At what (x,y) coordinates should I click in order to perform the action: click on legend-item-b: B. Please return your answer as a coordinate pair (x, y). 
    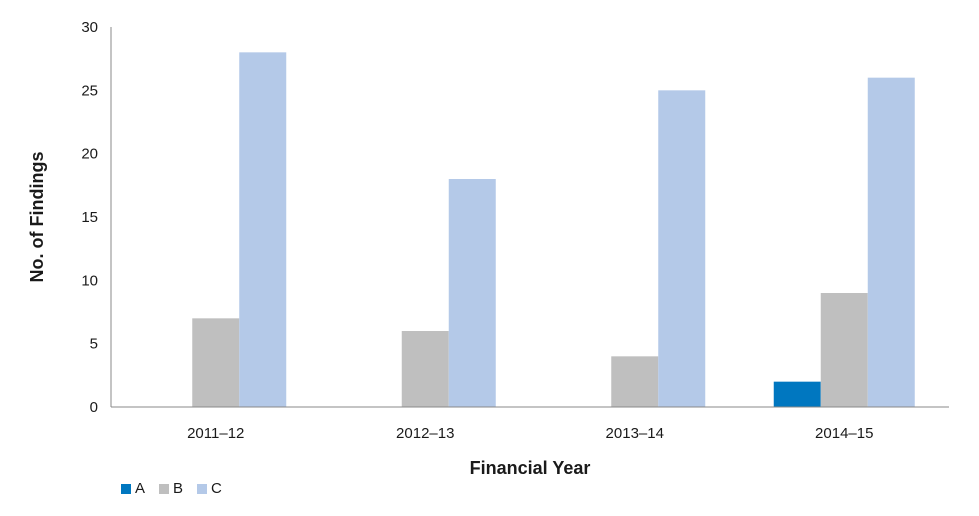
    Looking at the image, I should click on (171, 488).